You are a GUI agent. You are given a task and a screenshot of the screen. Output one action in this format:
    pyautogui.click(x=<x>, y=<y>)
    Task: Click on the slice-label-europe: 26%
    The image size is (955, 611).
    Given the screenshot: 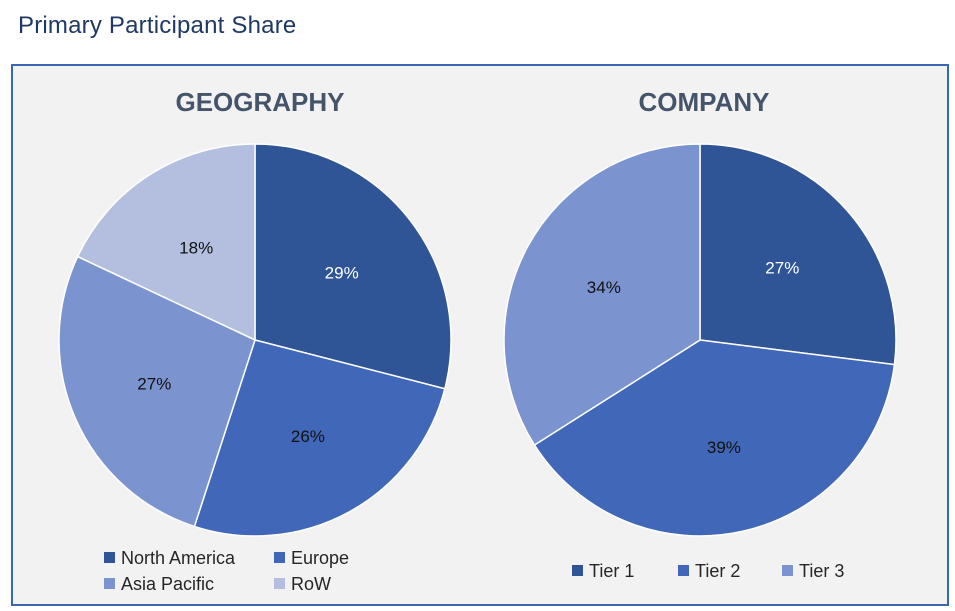 What is the action you would take?
    pyautogui.click(x=308, y=436)
    